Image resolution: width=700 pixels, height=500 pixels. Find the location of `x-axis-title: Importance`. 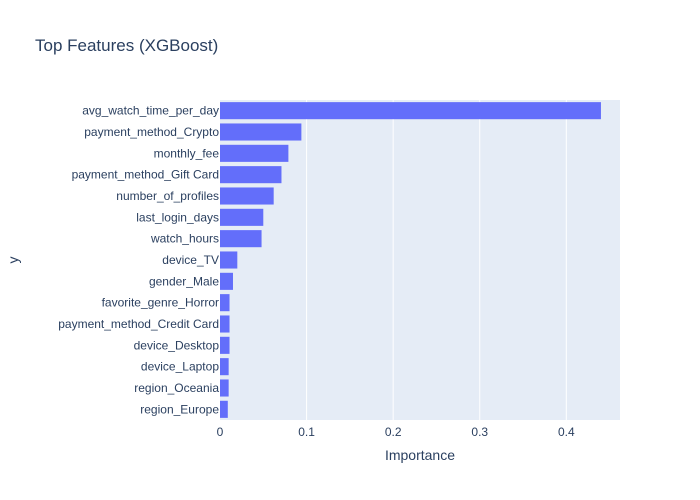

x-axis-title: Importance is located at coordinates (420, 455).